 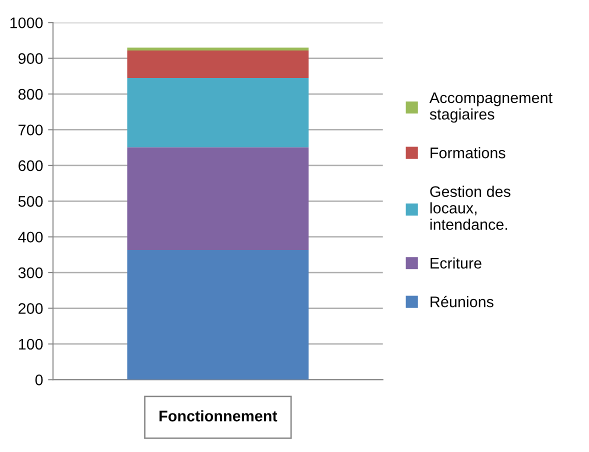 I want to click on legend-label: Réunions, so click(x=462, y=302).